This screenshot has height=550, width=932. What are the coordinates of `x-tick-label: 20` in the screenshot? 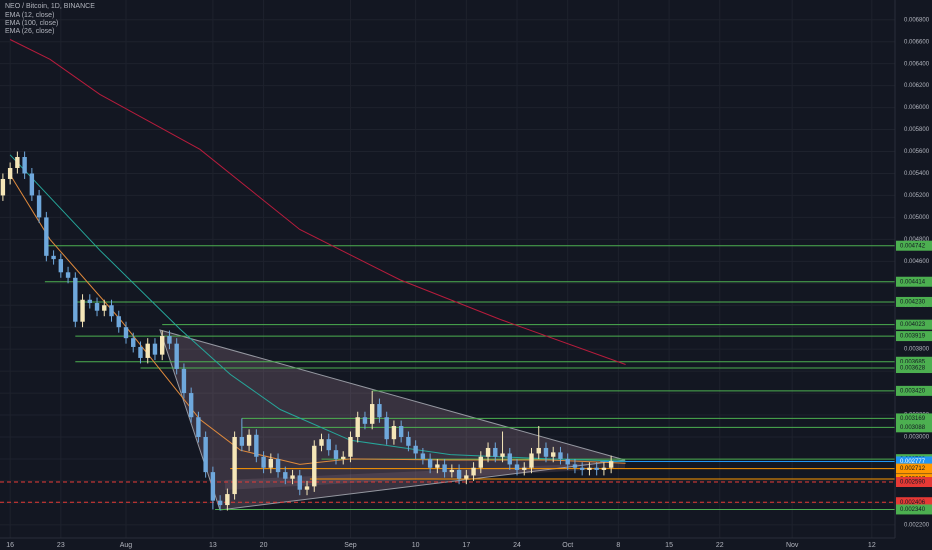 It's located at (264, 545).